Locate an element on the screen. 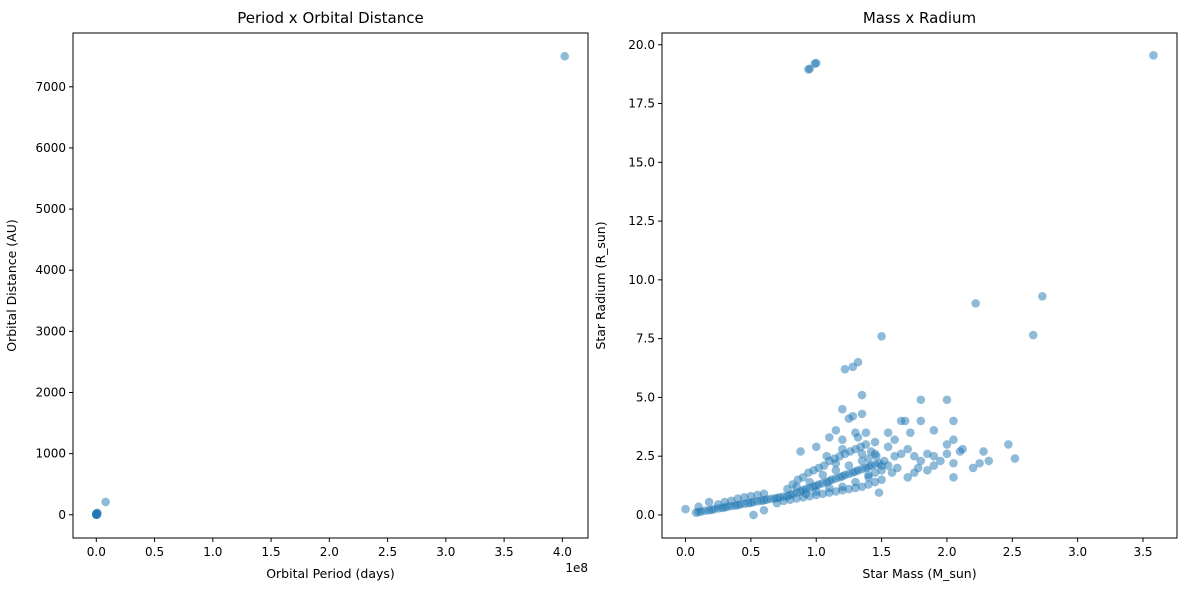 Image resolution: width=1189 pixels, height=594 pixels. y-axis: 0 1000 2000 3000 4000 5000 6000 7000 is located at coordinates (54, 301).